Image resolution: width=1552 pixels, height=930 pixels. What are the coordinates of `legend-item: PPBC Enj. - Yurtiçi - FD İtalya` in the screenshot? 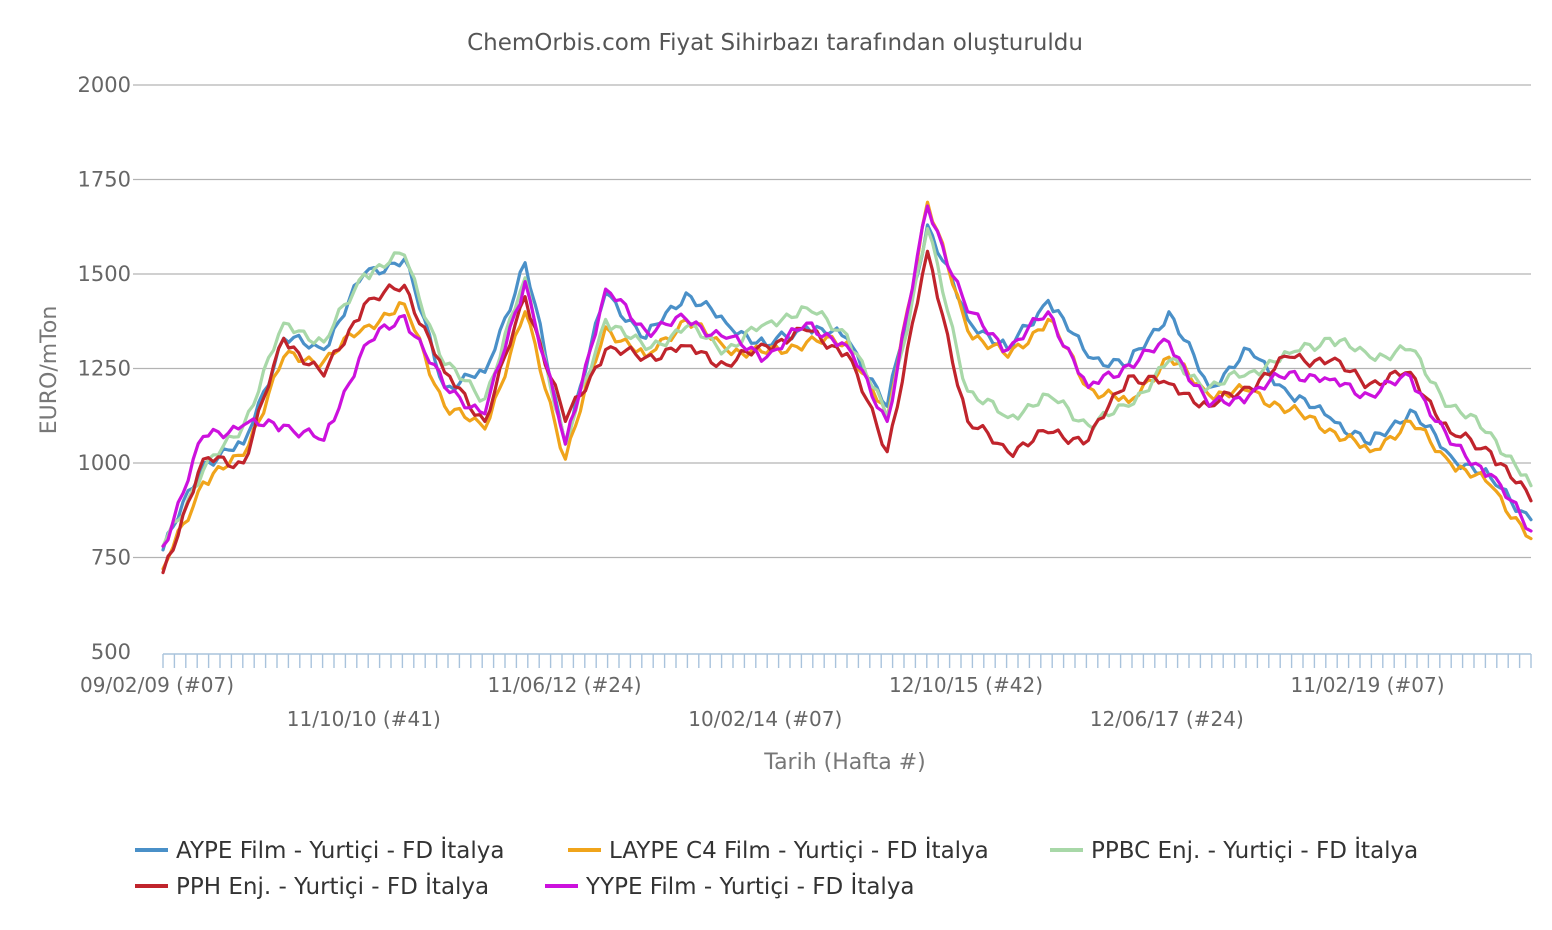 It's located at (1234, 850).